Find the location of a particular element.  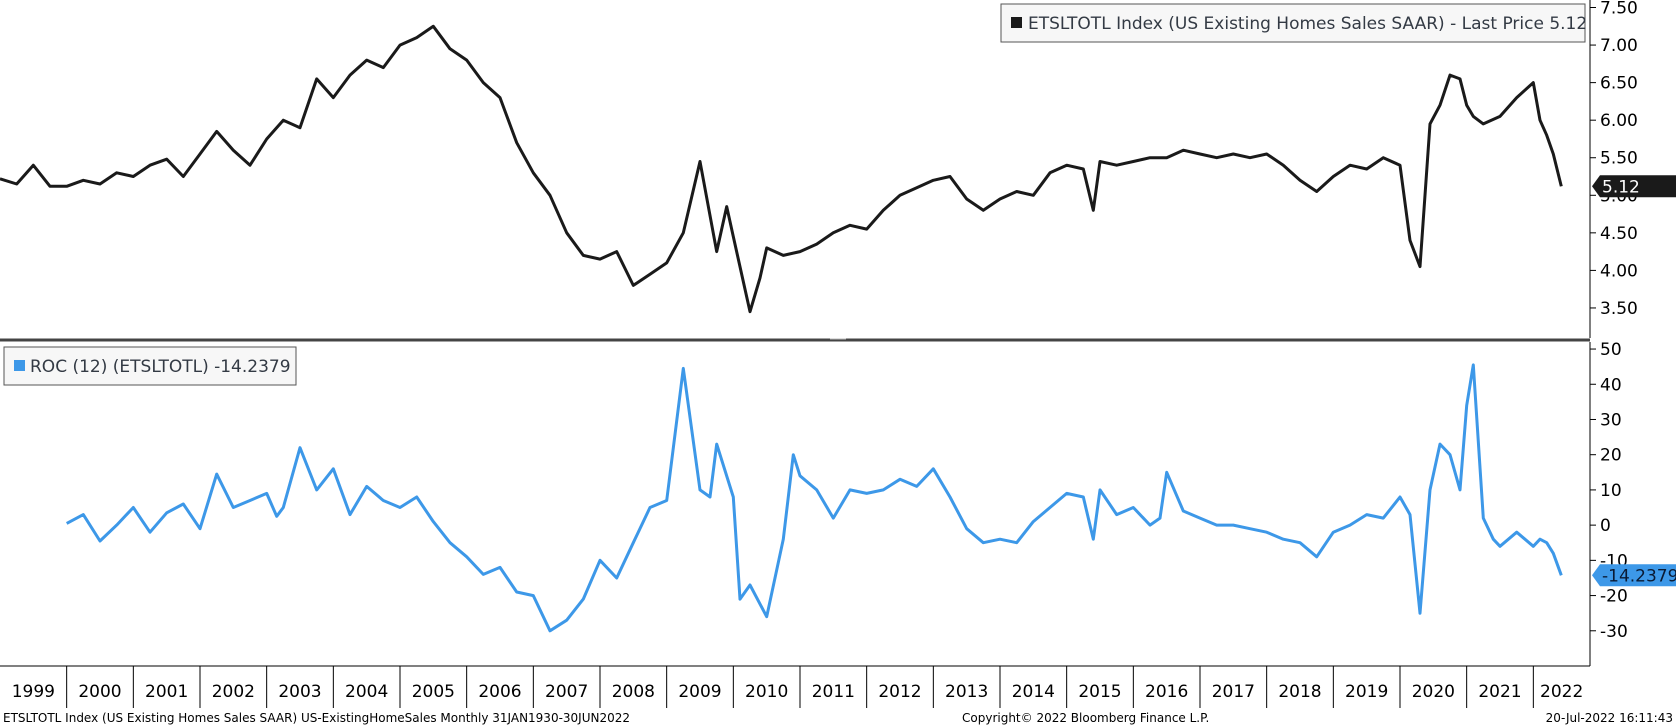

price-y-tick-label: 4.50 is located at coordinates (1619, 234).